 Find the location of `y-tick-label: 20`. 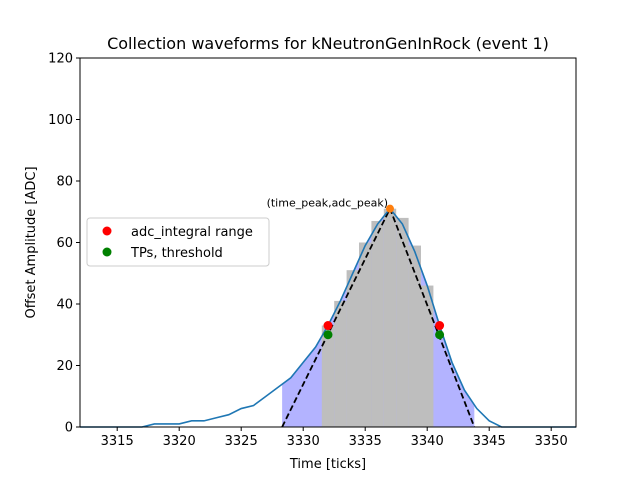

y-tick-label: 20 is located at coordinates (64, 366).